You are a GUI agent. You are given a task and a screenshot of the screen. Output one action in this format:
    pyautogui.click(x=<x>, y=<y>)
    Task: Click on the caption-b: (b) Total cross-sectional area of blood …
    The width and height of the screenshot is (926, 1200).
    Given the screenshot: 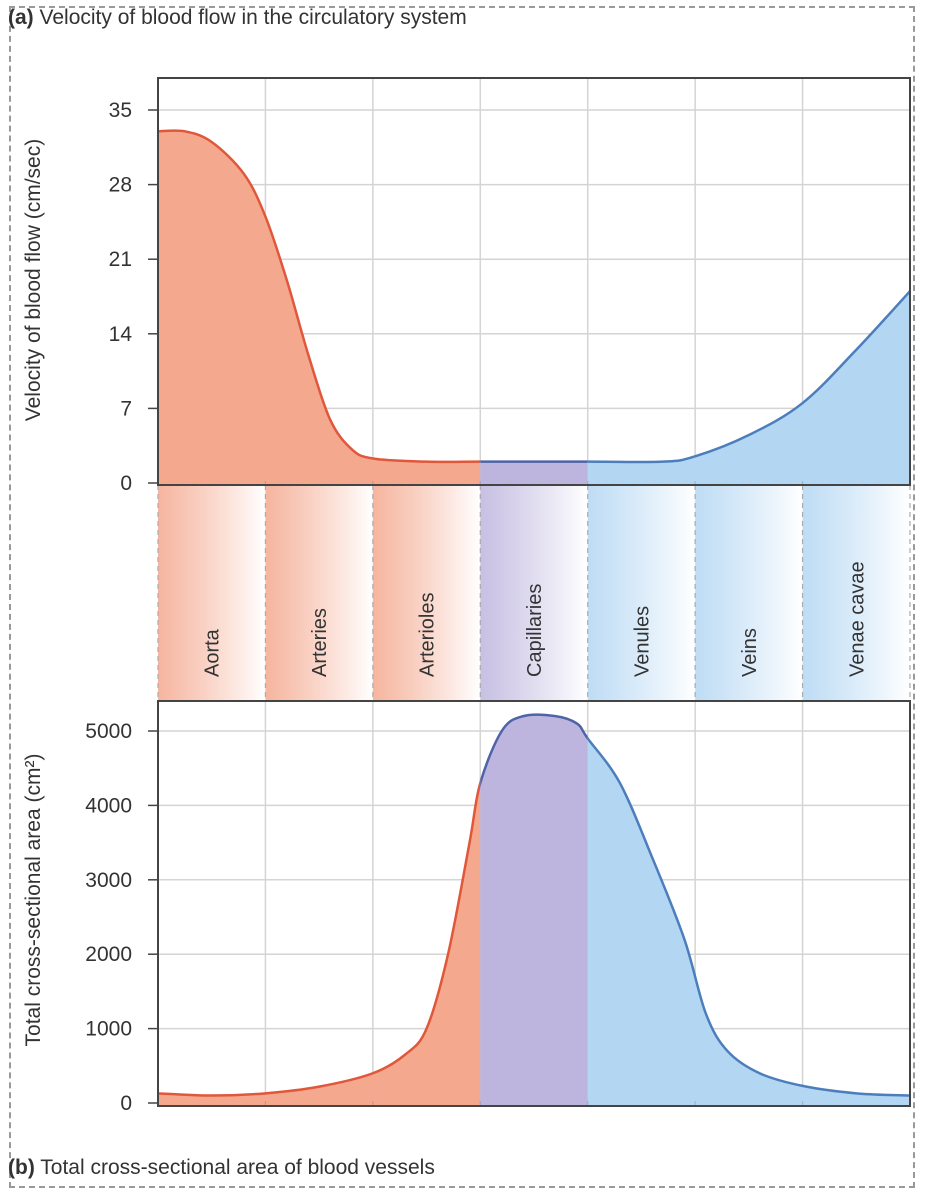 What is the action you would take?
    pyautogui.click(x=221, y=1167)
    